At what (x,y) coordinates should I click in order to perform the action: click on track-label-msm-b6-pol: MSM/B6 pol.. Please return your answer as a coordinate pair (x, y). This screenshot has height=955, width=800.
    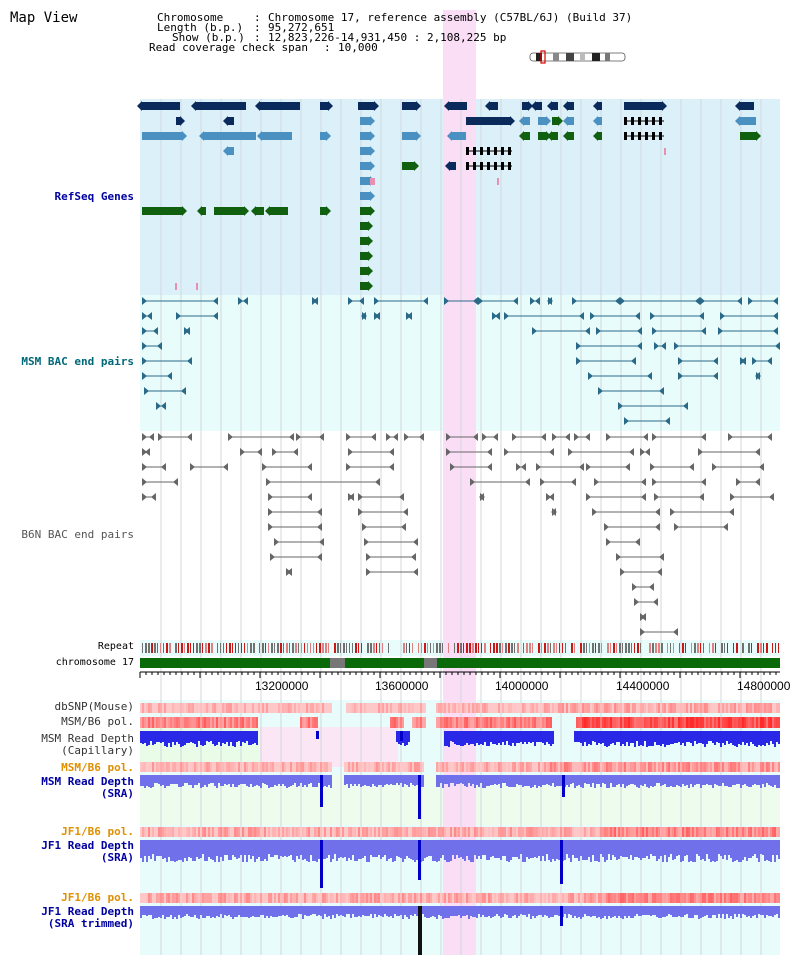
    Looking at the image, I should click on (97, 721).